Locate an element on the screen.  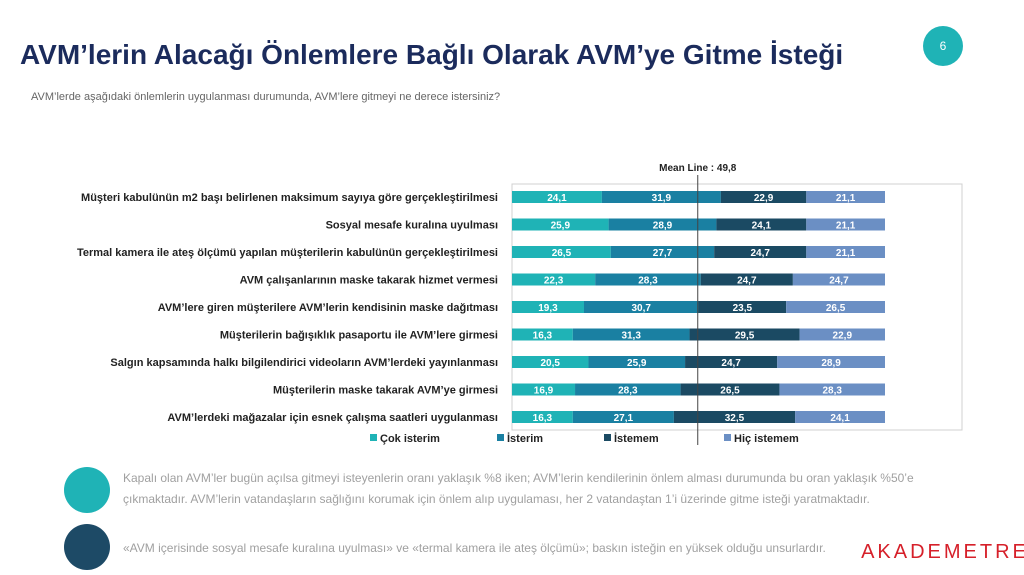
page-badge is located at coordinates (943, 46).